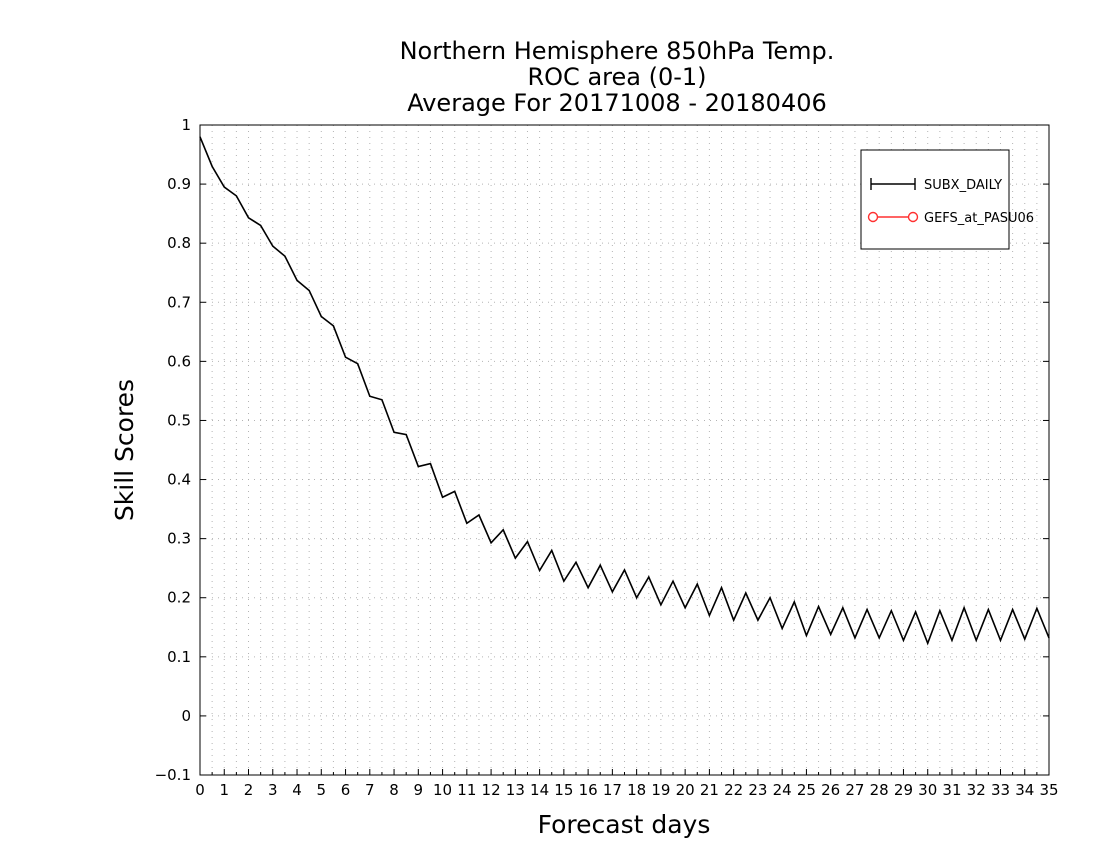 The width and height of the screenshot is (1100, 850). Describe the element at coordinates (563, 790) in the screenshot. I see `x-tick-label: 15` at that location.